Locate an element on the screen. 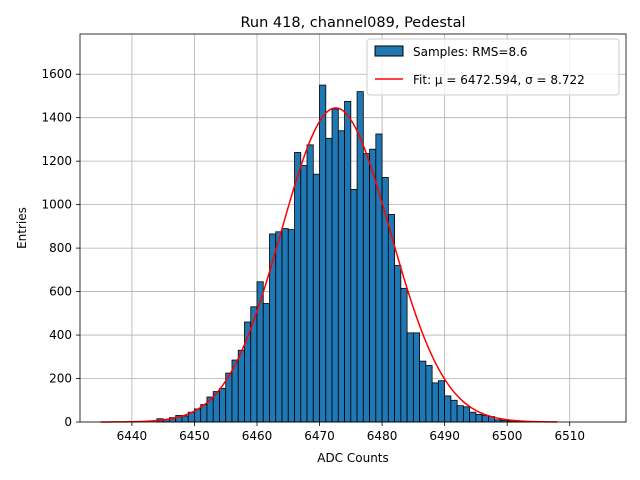  x-tick-label: 6490 is located at coordinates (444, 436).